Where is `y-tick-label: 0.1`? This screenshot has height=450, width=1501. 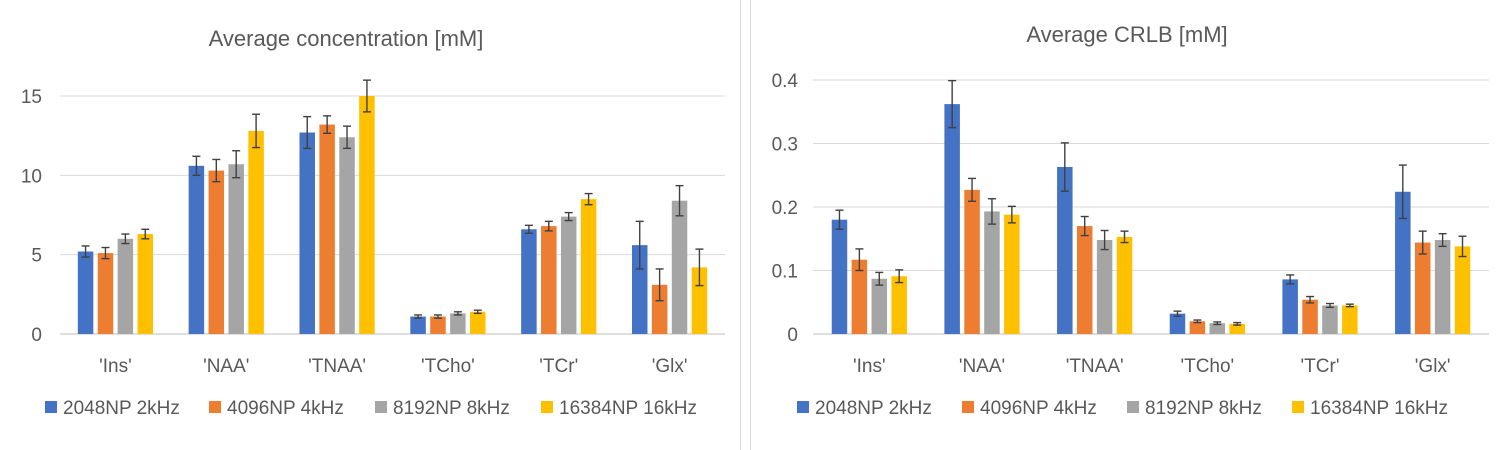 y-tick-label: 0.1 is located at coordinates (785, 272).